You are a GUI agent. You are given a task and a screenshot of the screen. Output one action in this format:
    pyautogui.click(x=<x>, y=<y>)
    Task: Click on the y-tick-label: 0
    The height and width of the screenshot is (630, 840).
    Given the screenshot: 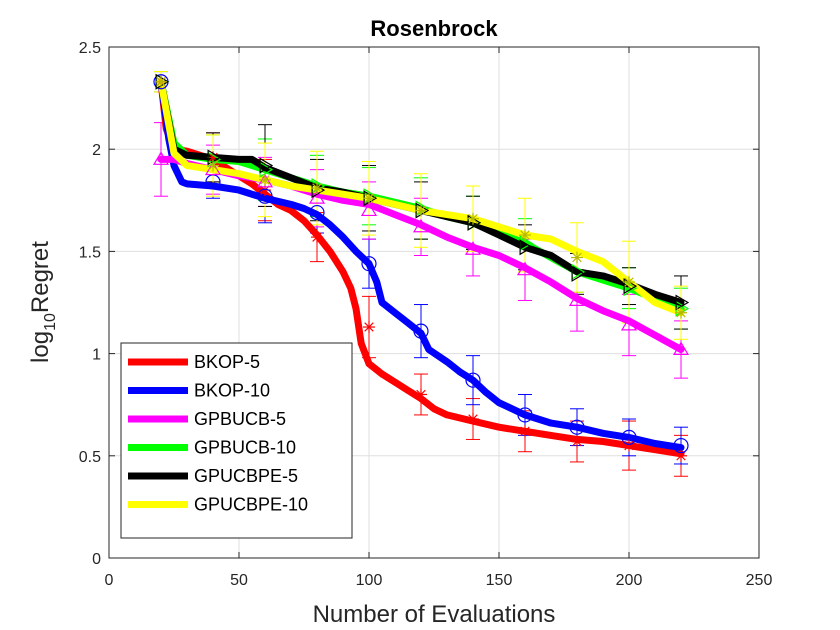 What is the action you would take?
    pyautogui.click(x=96, y=559)
    